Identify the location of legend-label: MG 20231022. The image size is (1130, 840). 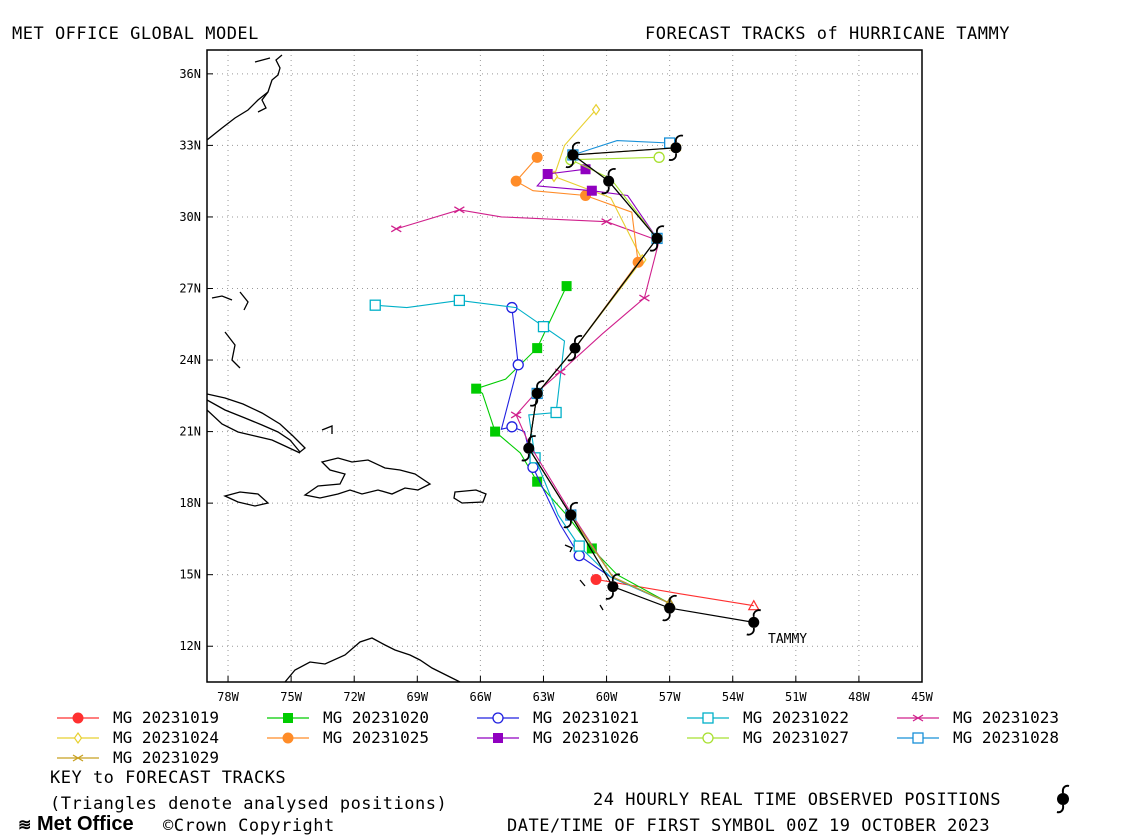
(796, 717).